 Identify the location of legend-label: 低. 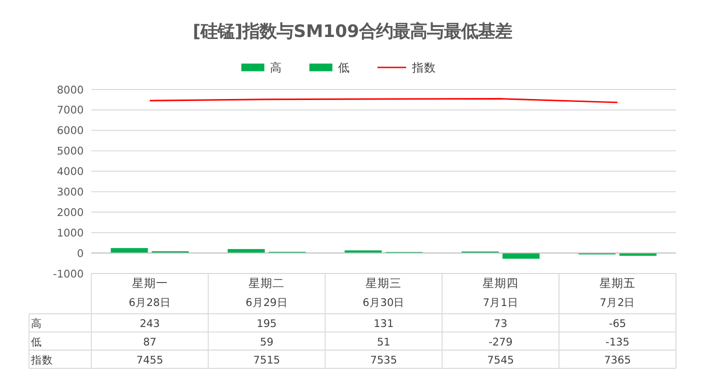
(344, 67).